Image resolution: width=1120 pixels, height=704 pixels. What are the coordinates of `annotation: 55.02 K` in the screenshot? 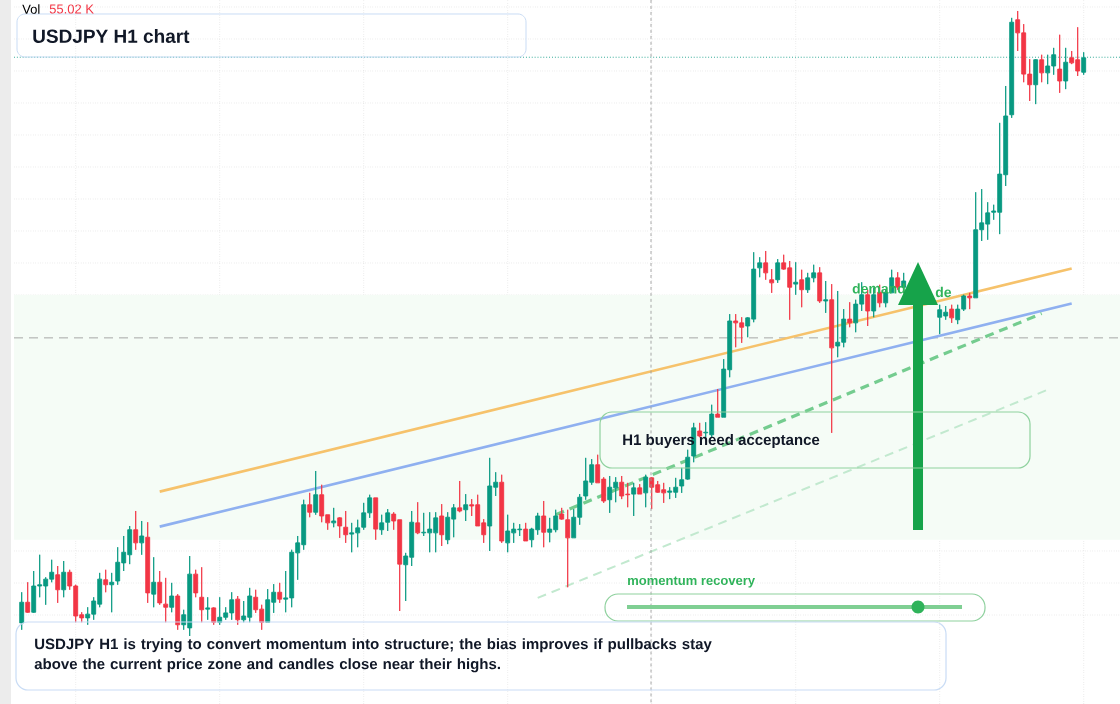 It's located at (71, 9).